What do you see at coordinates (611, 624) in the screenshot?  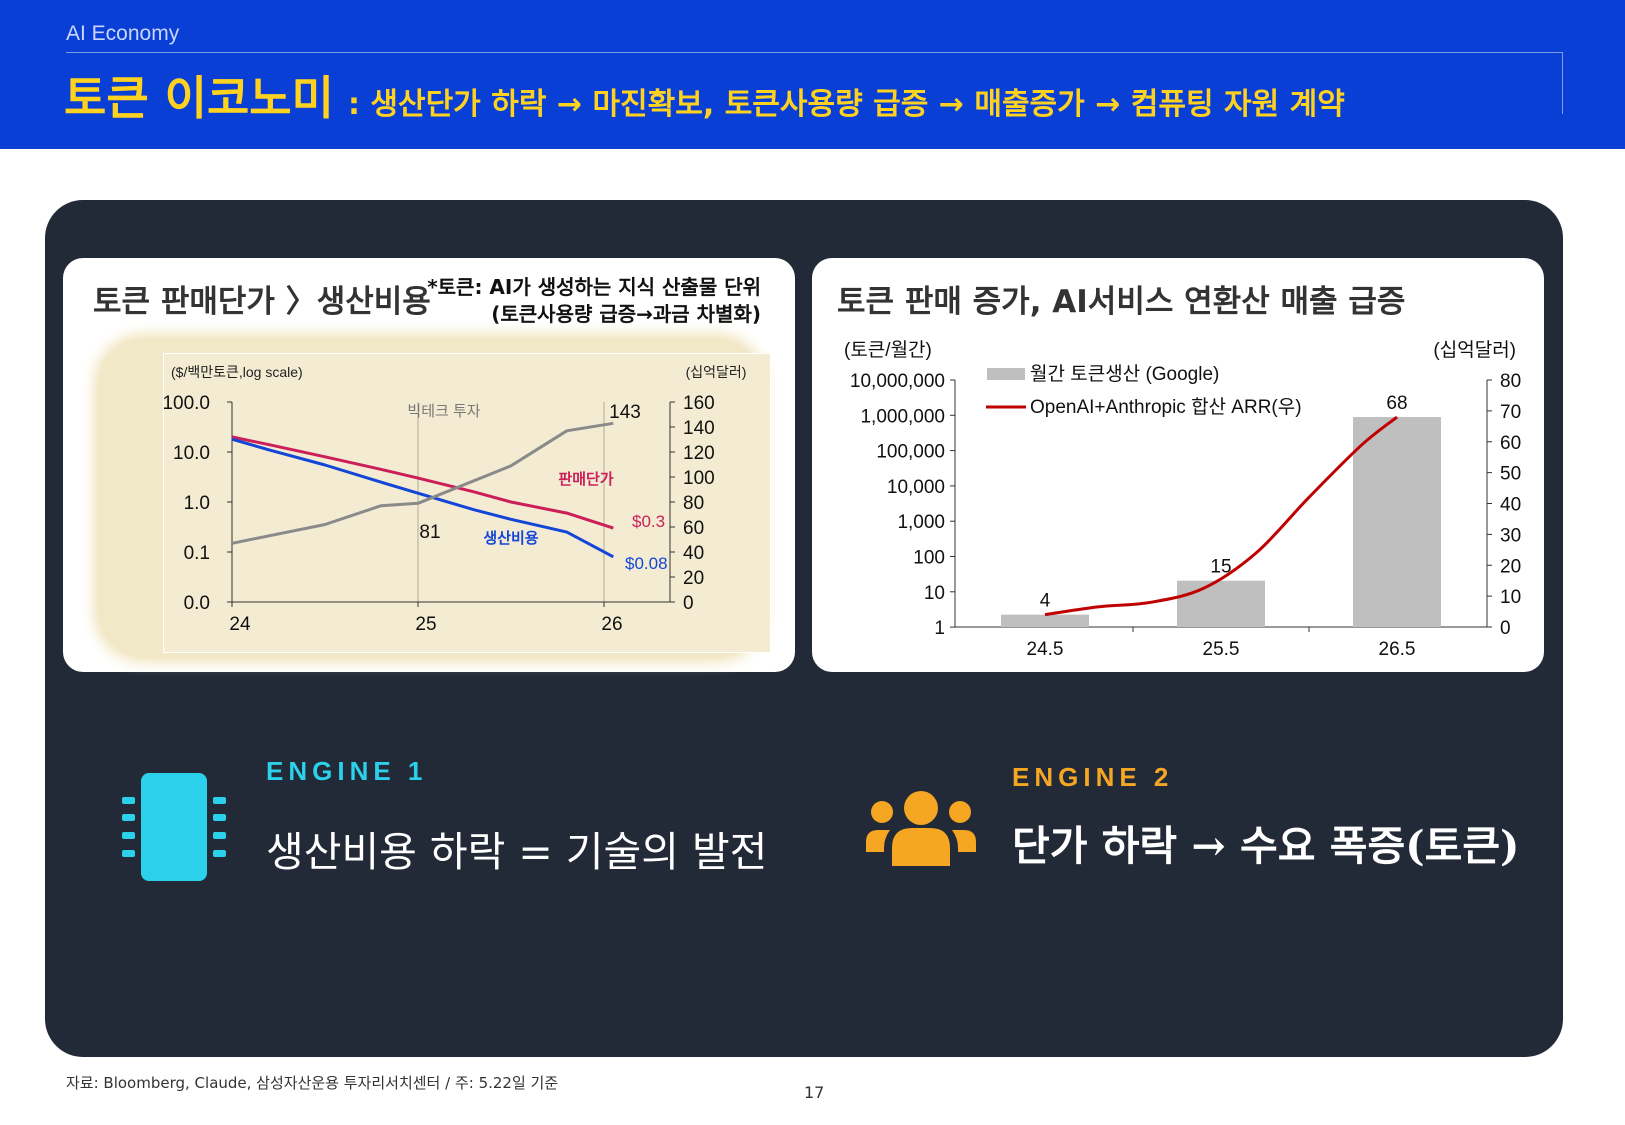 I see `chart1-x-tick-label: 26` at bounding box center [611, 624].